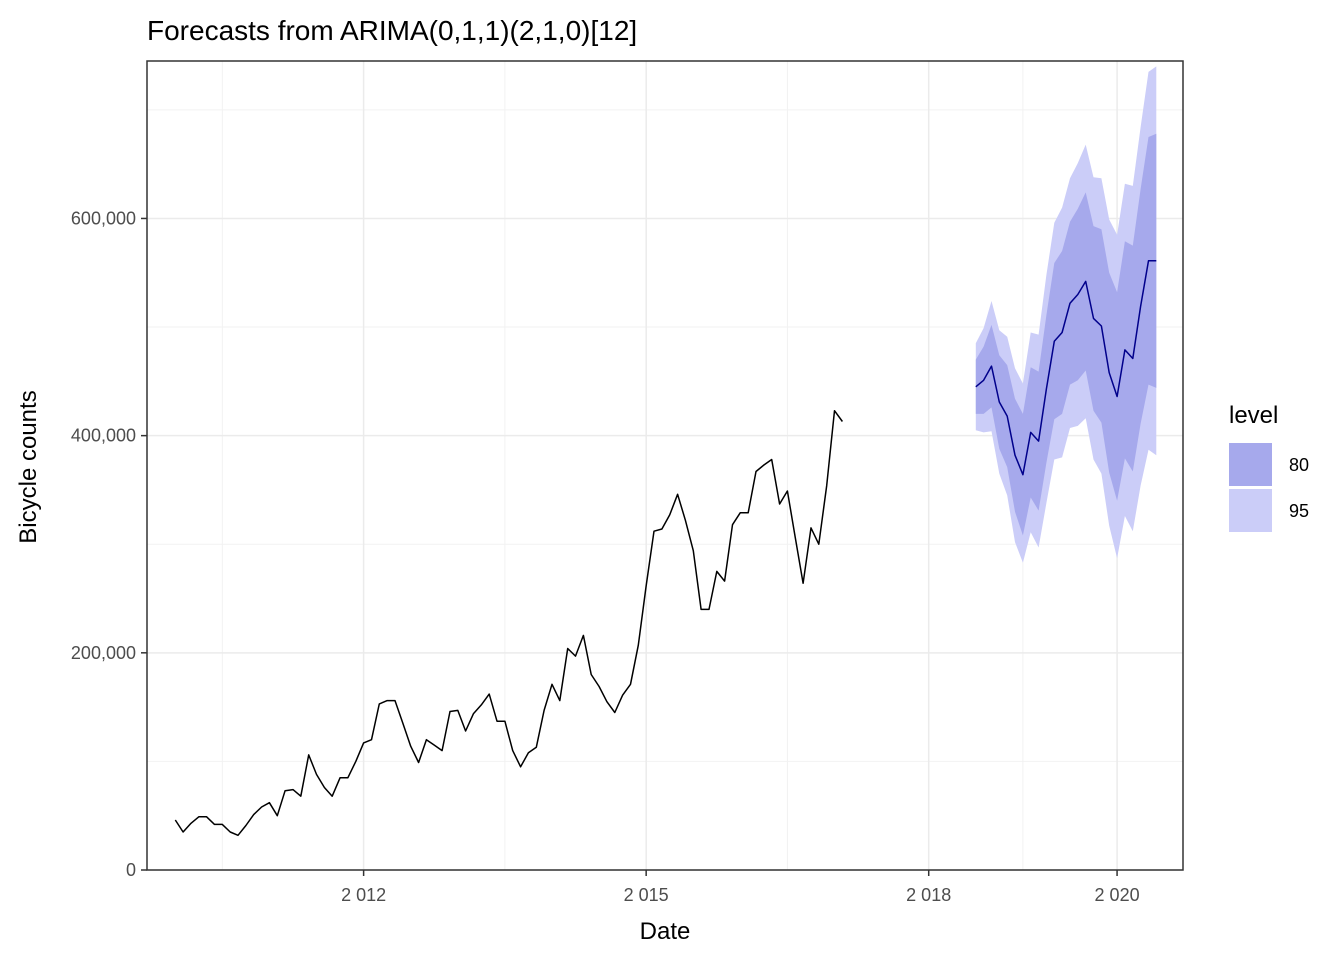 The height and width of the screenshot is (960, 1344). I want to click on chart-title: Forecasts from ARIMA(0,1,1)(2,1,0)[12], so click(392, 30).